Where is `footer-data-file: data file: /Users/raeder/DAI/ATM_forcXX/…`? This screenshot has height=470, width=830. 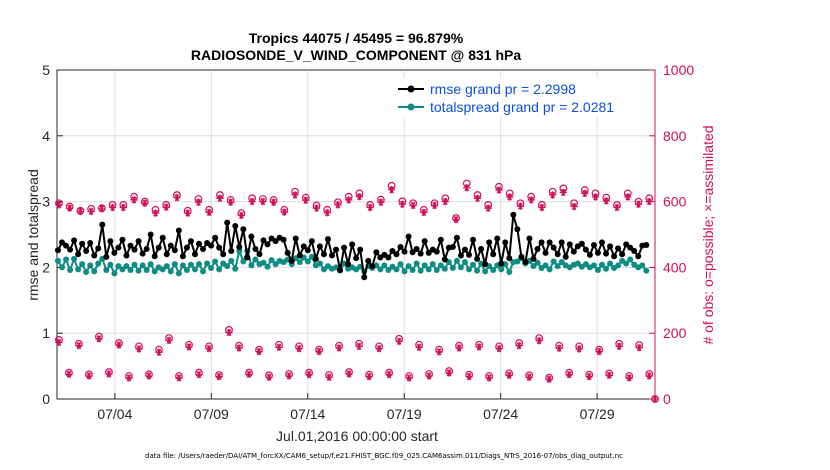 footer-data-file: data file: /Users/raeder/DAI/ATM_forcXX/… is located at coordinates (384, 456).